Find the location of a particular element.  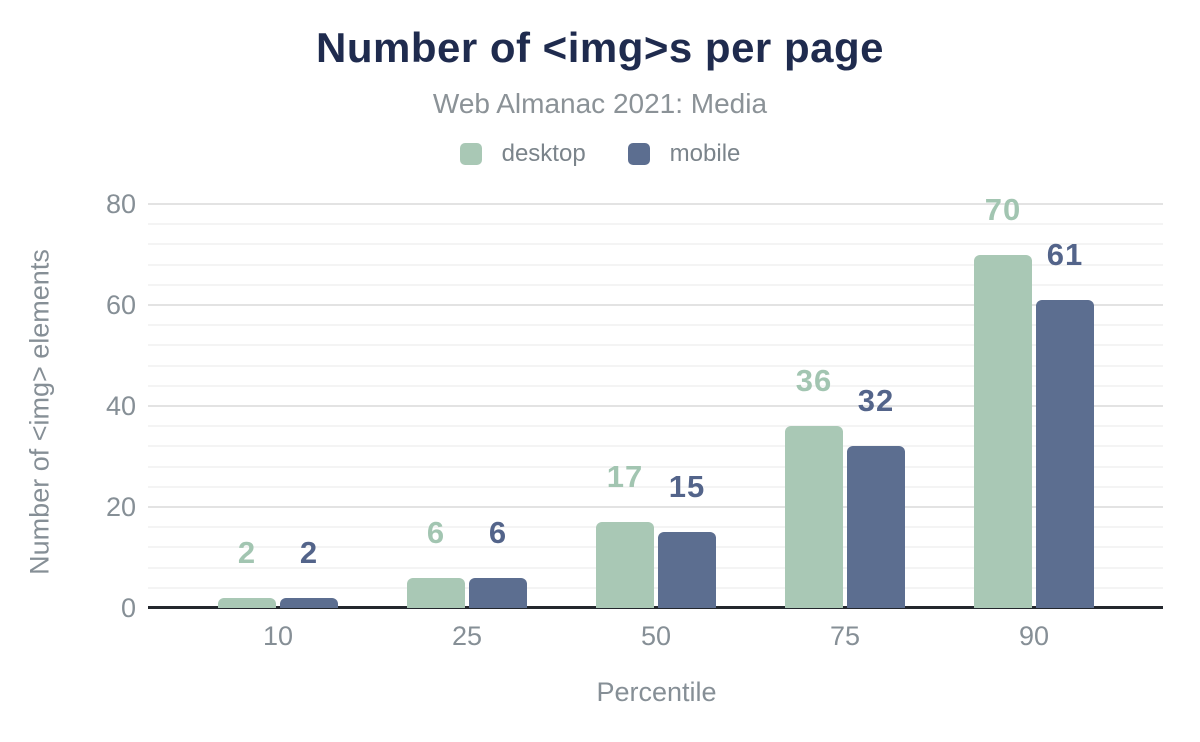

value-label-desktop-p75: 36 is located at coordinates (814, 381).